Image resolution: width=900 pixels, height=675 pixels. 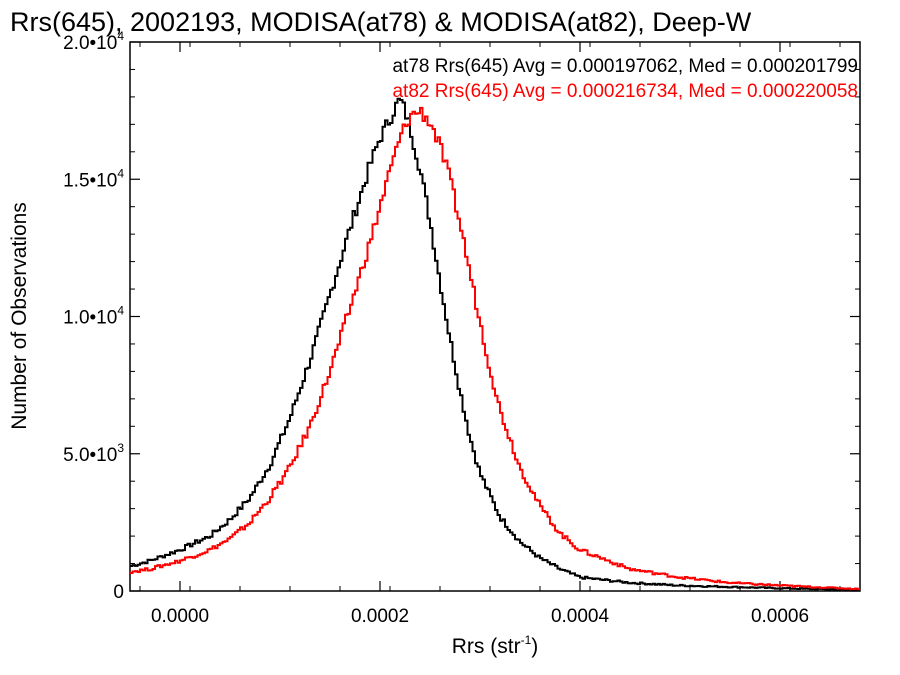 What do you see at coordinates (180, 616) in the screenshot?
I see `x-tick-label: 0.0000` at bounding box center [180, 616].